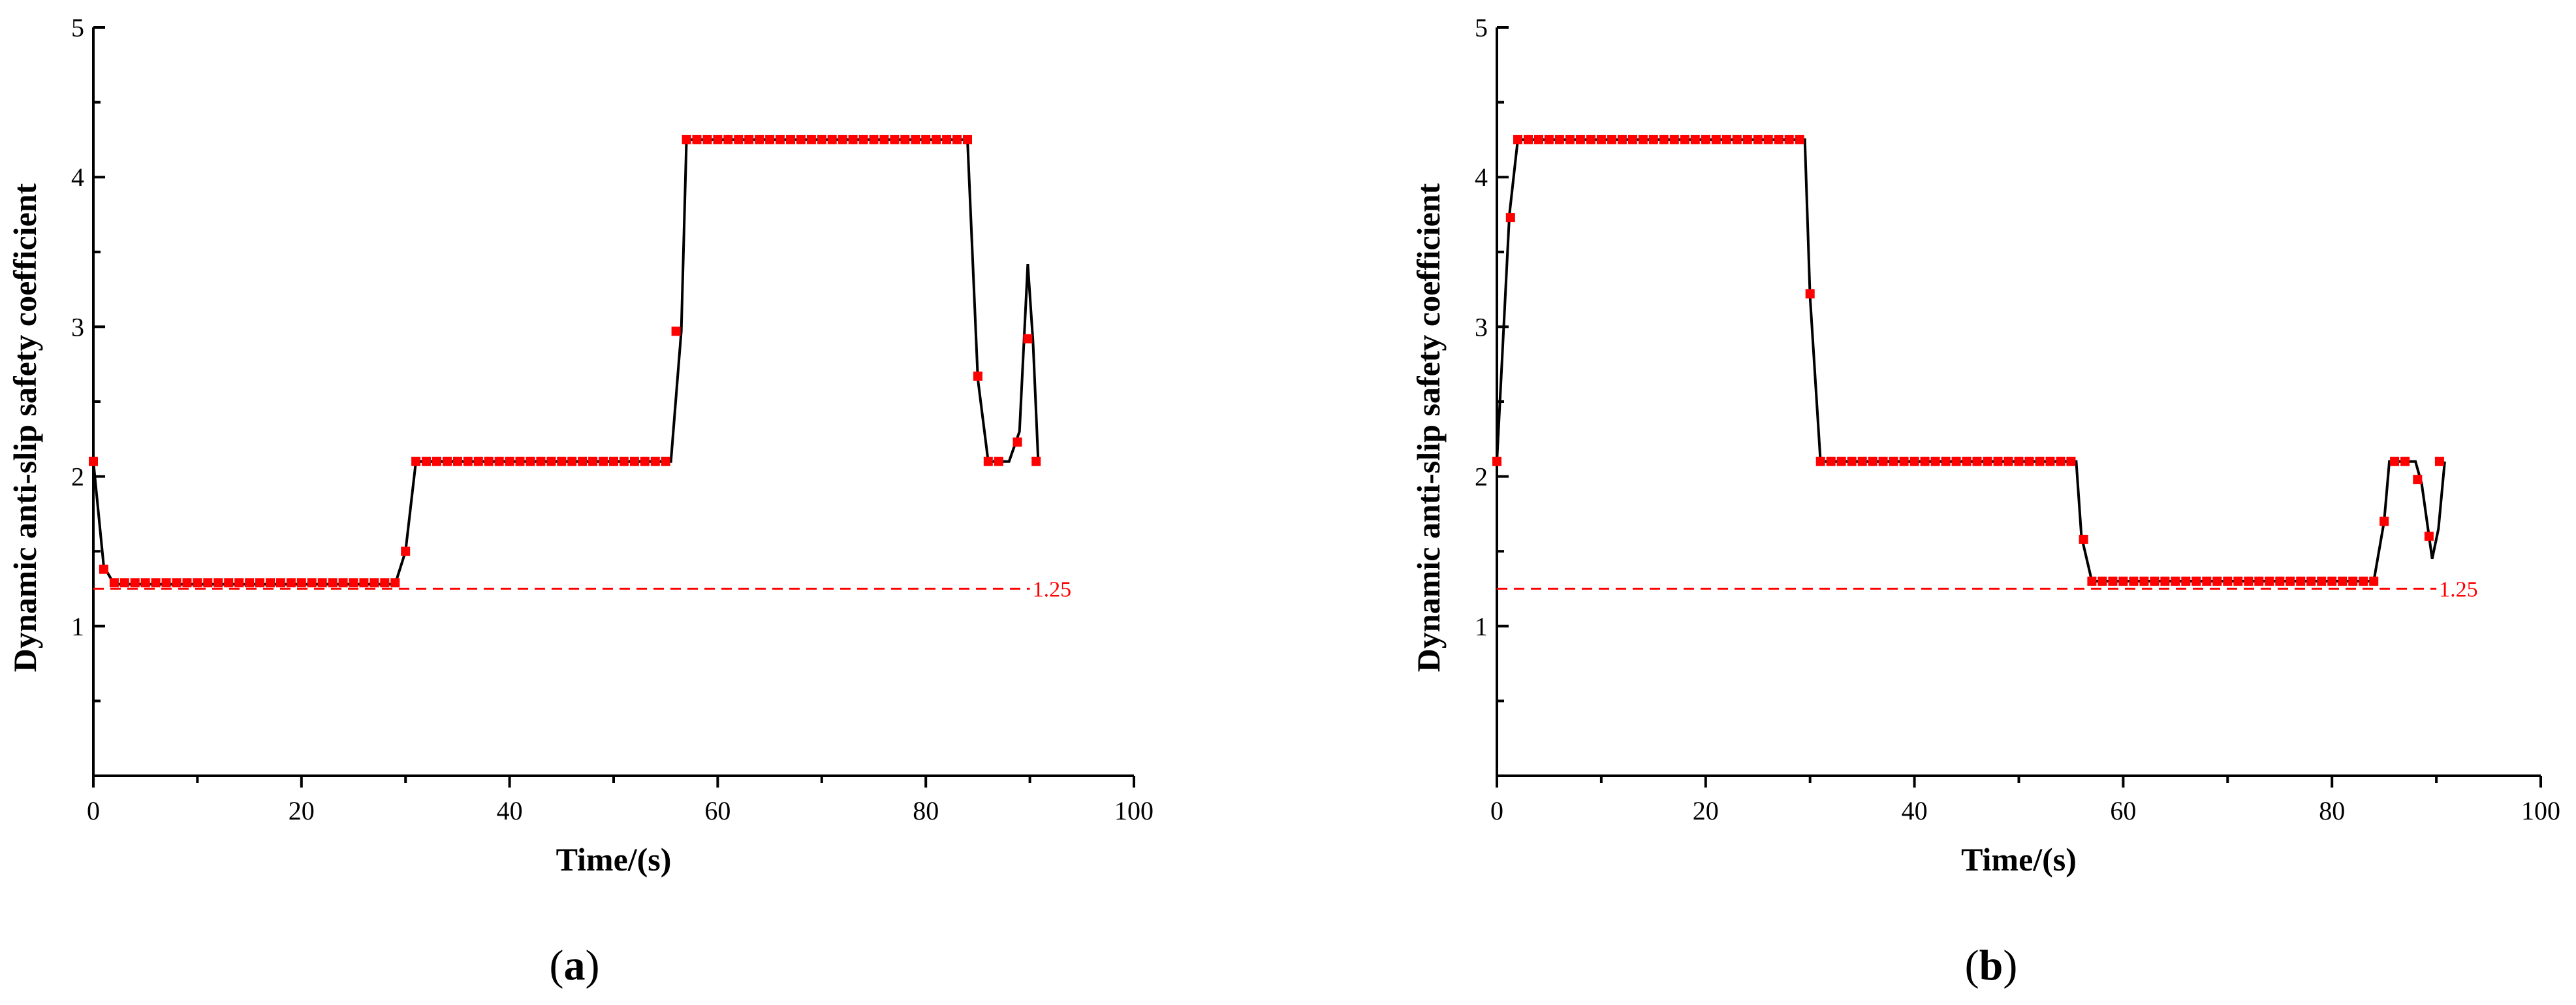 This screenshot has width=2576, height=1005. What do you see at coordinates (2123, 810) in the screenshot?
I see `x-tick-label: 60` at bounding box center [2123, 810].